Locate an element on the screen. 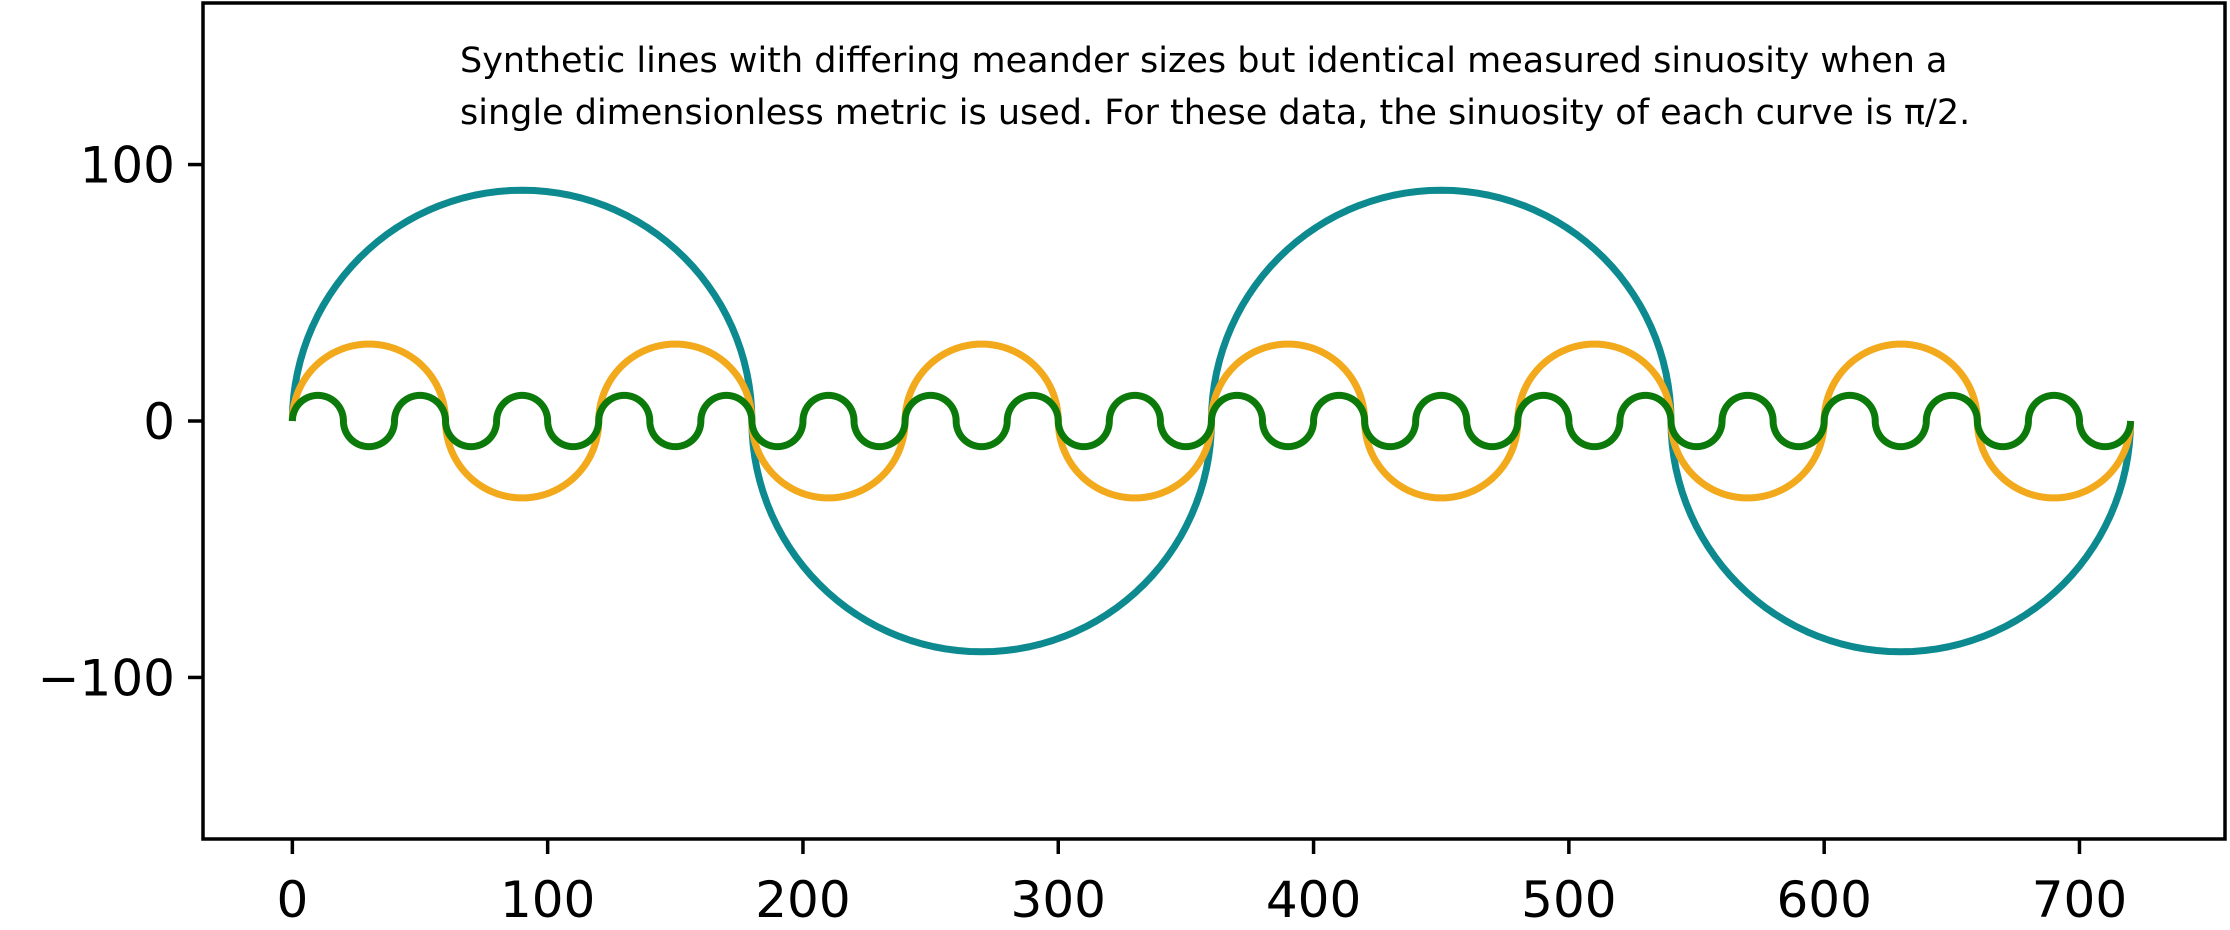 The height and width of the screenshot is (930, 2230). x-tick-label: 200 is located at coordinates (802, 900).